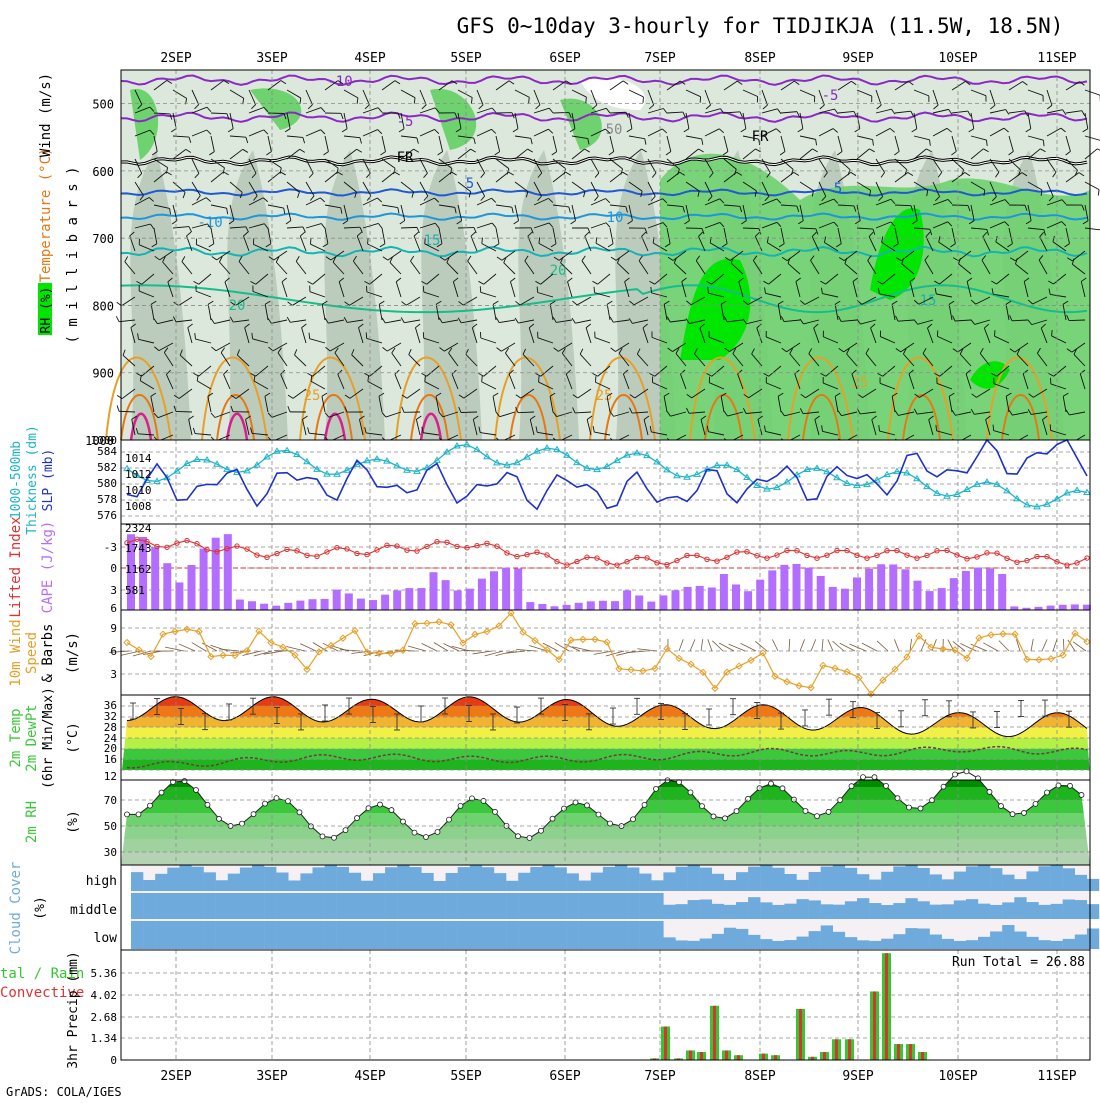  Describe the element at coordinates (928, 301) in the screenshot. I see `contour-label: 15` at that location.